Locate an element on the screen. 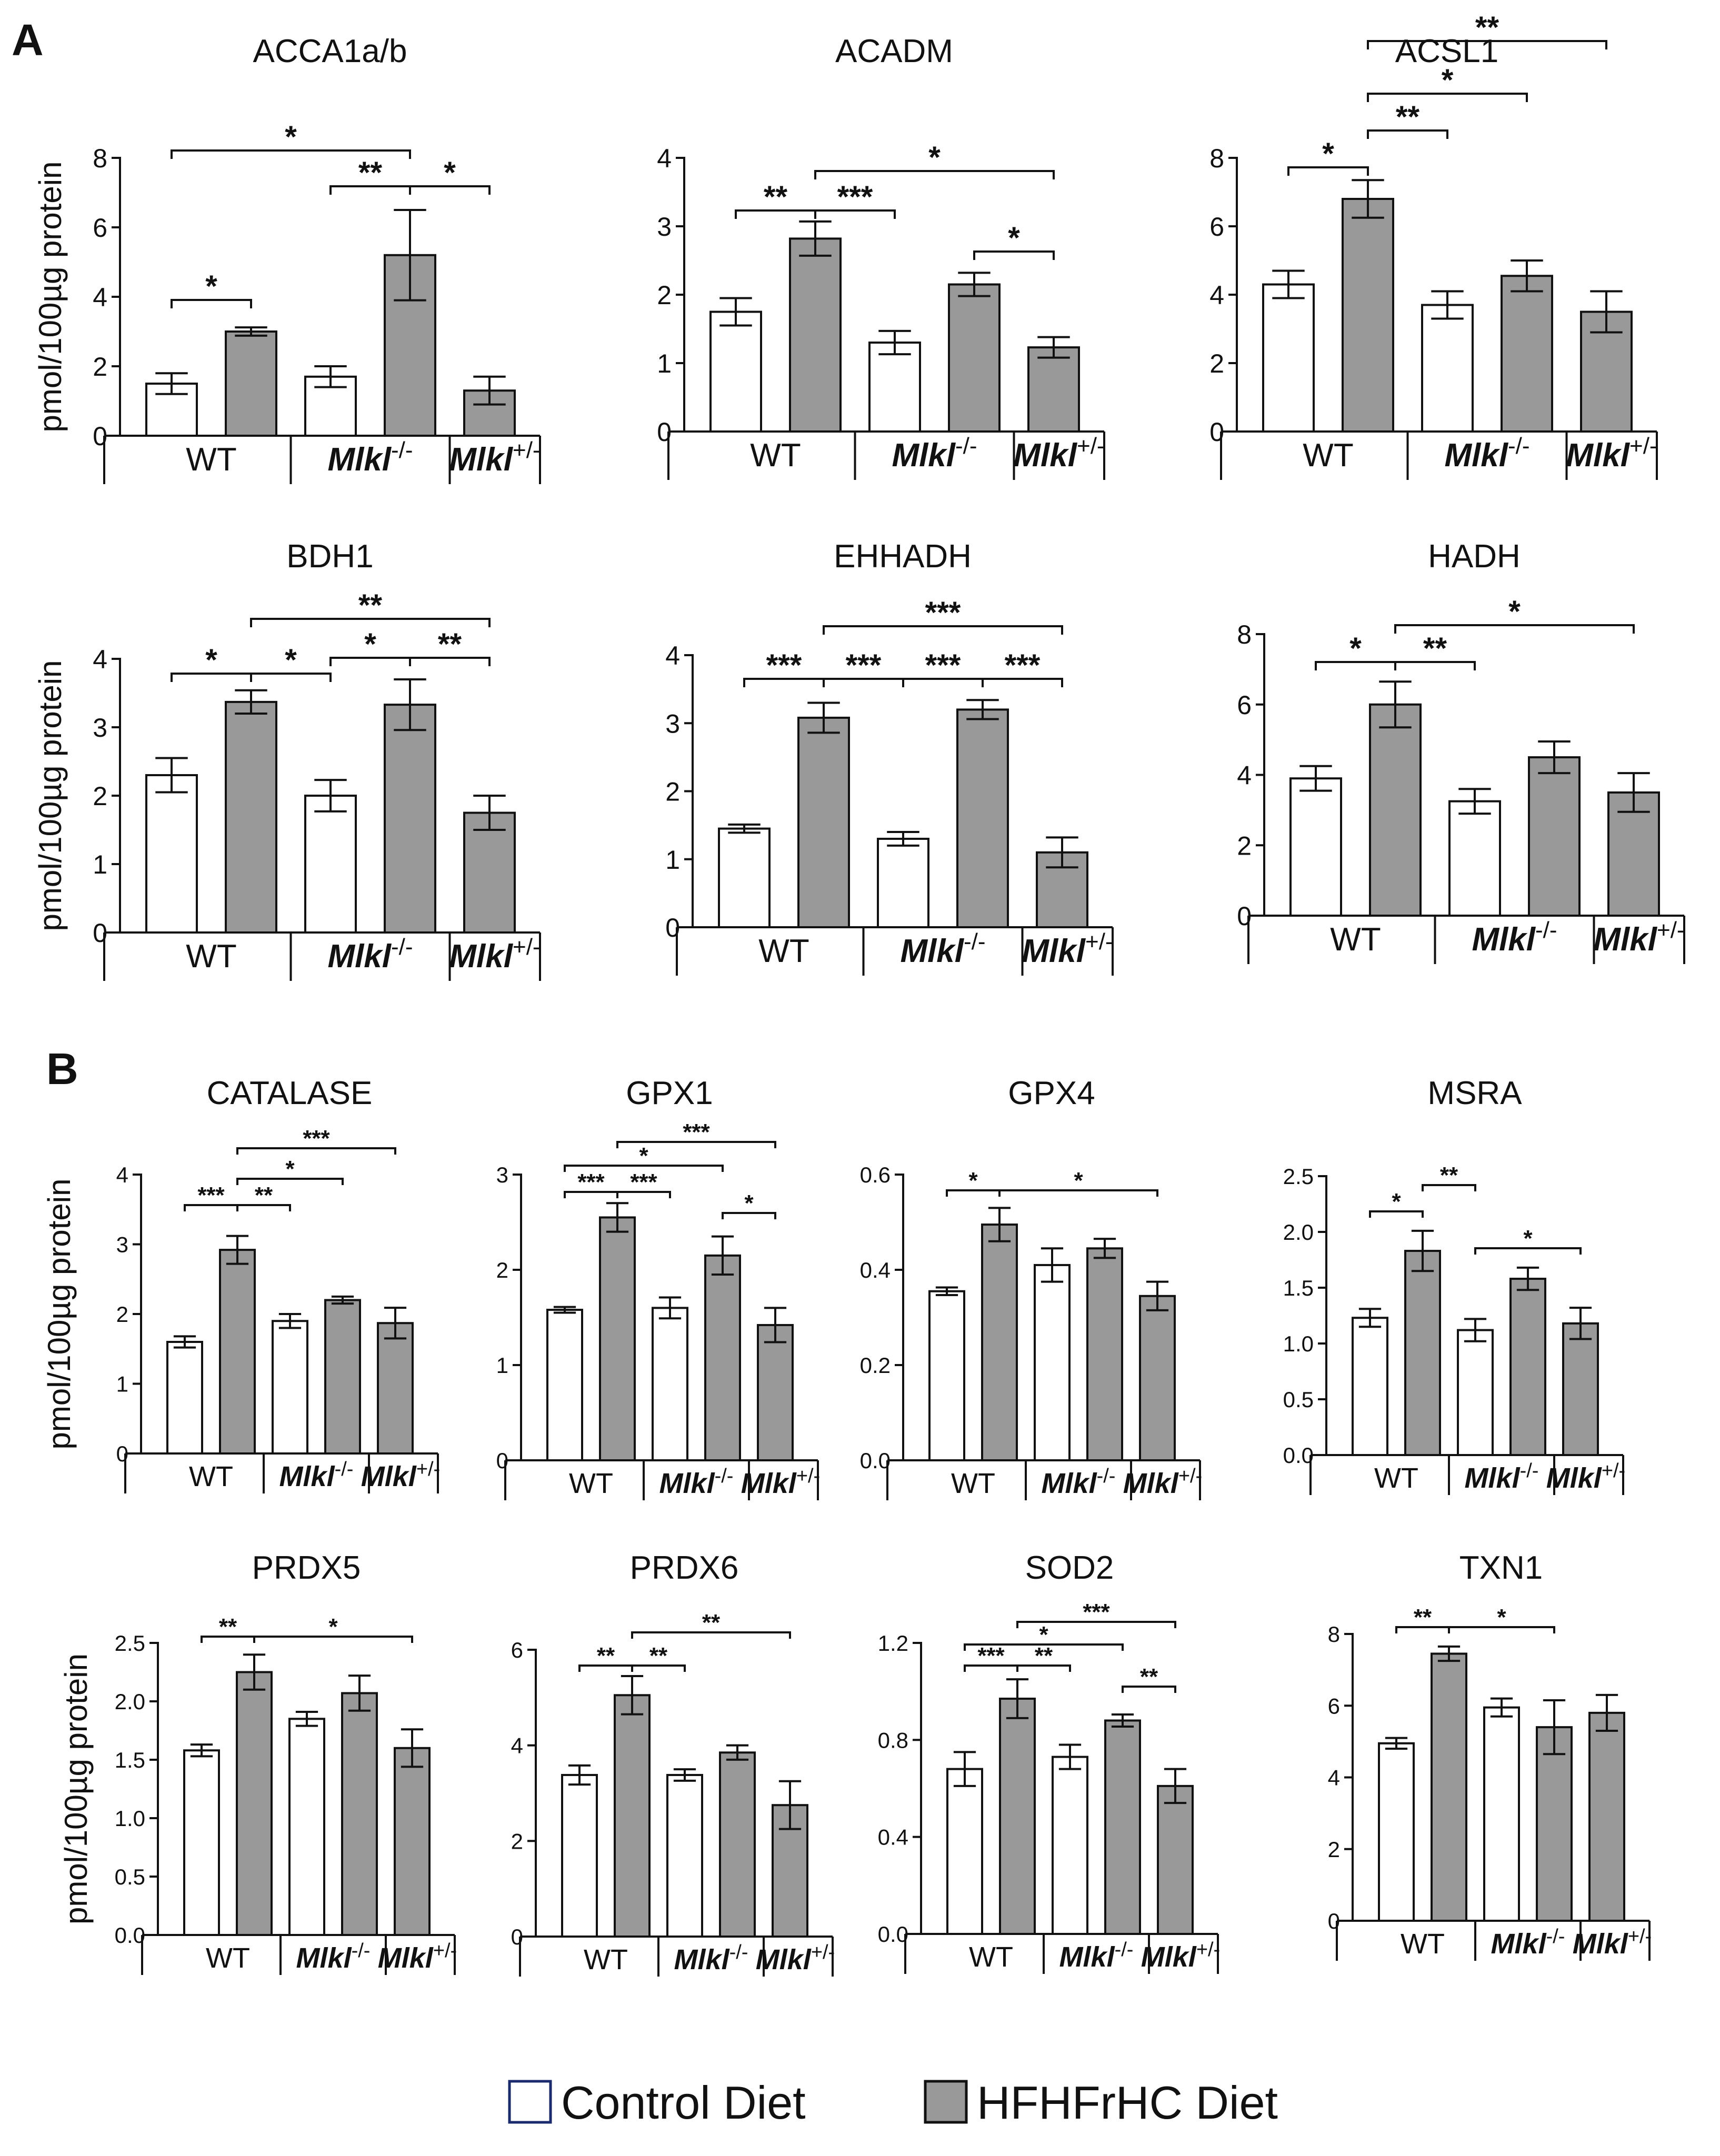 Image resolution: width=1720 pixels, height=2156 pixels. y-tick-label: 3 is located at coordinates (122, 1244).